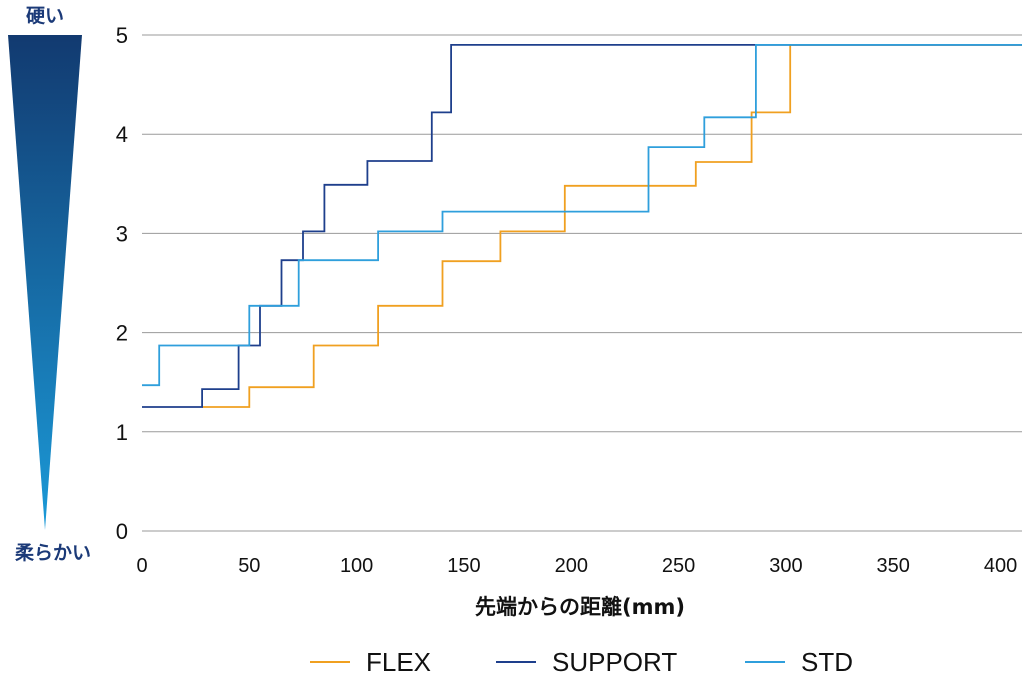 The width and height of the screenshot is (1024, 673). Describe the element at coordinates (398, 660) in the screenshot. I see `legend-label-flex: FLEX` at that location.